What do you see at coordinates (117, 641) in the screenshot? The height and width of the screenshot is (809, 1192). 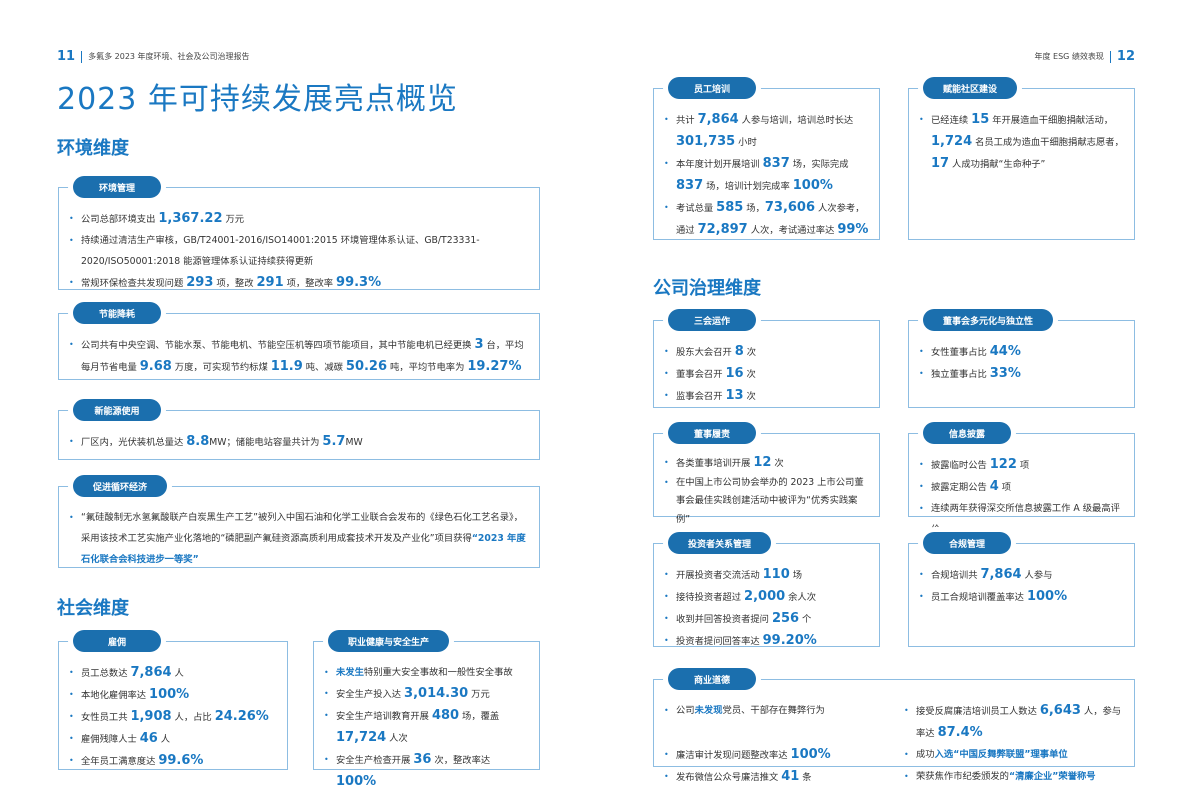 I see `card-label-pill: 雇佣` at bounding box center [117, 641].